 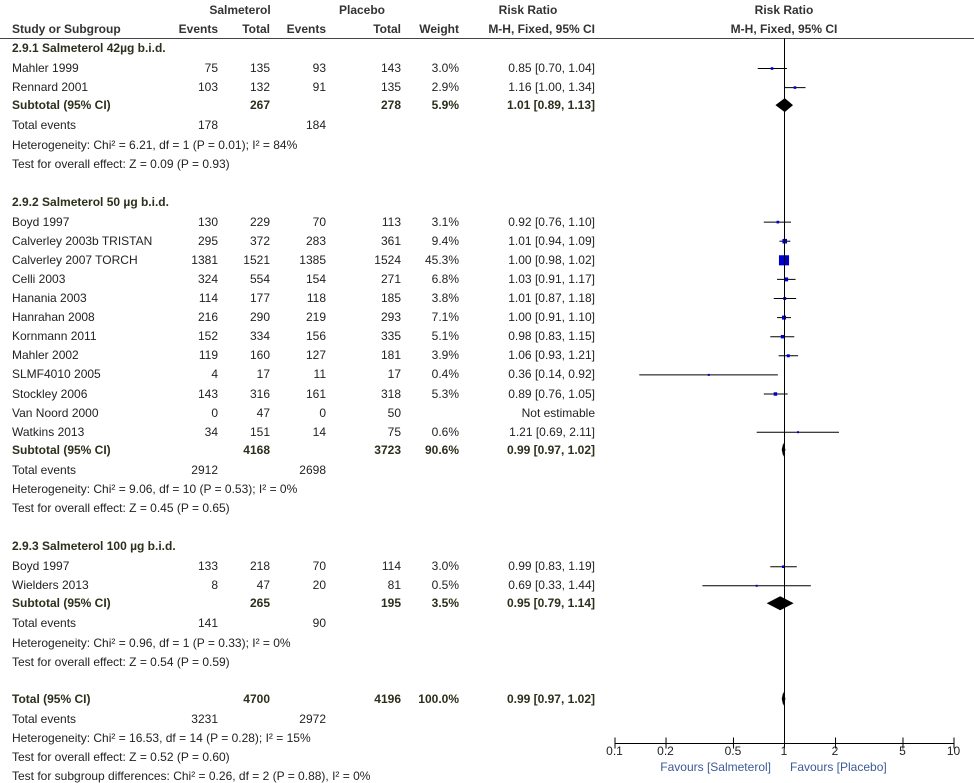 What do you see at coordinates (207, 393) in the screenshot?
I see `study-exp-events: 143` at bounding box center [207, 393].